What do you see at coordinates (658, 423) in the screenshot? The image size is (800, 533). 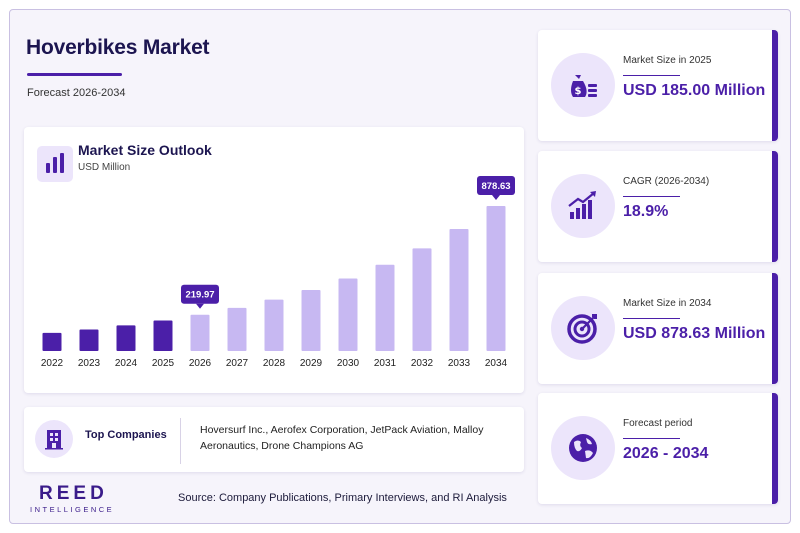 I see `kpi-label: Forecast period` at bounding box center [658, 423].